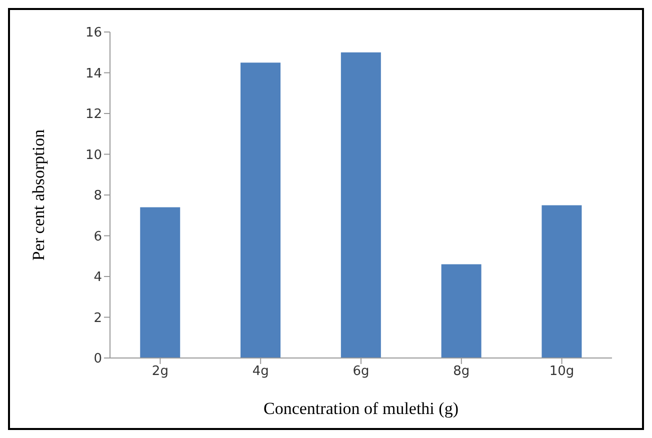  I want to click on x-tick-label: 4g, so click(260, 372).